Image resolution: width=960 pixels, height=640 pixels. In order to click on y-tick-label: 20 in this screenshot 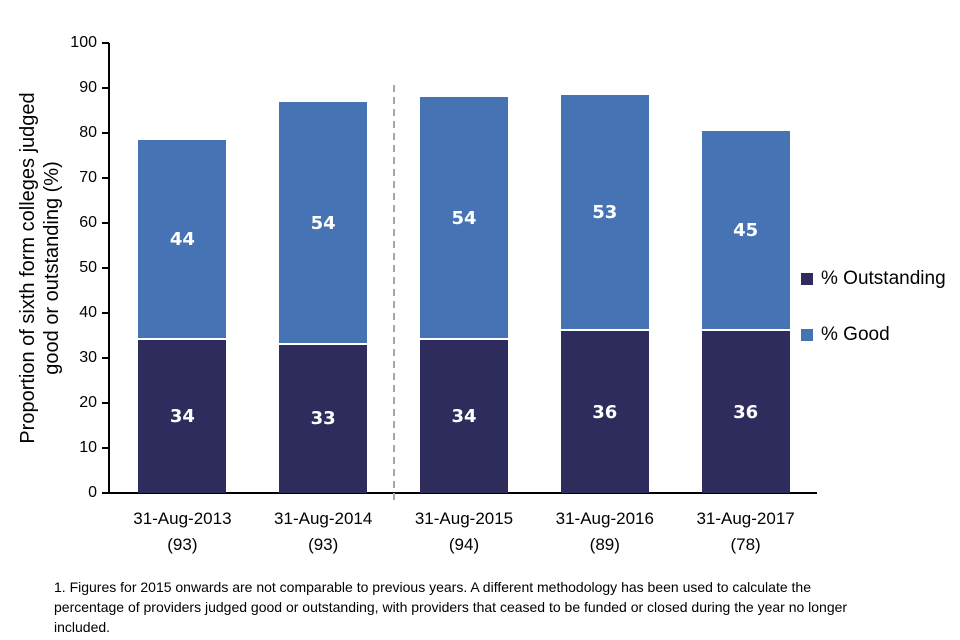, I will do `click(88, 402)`.